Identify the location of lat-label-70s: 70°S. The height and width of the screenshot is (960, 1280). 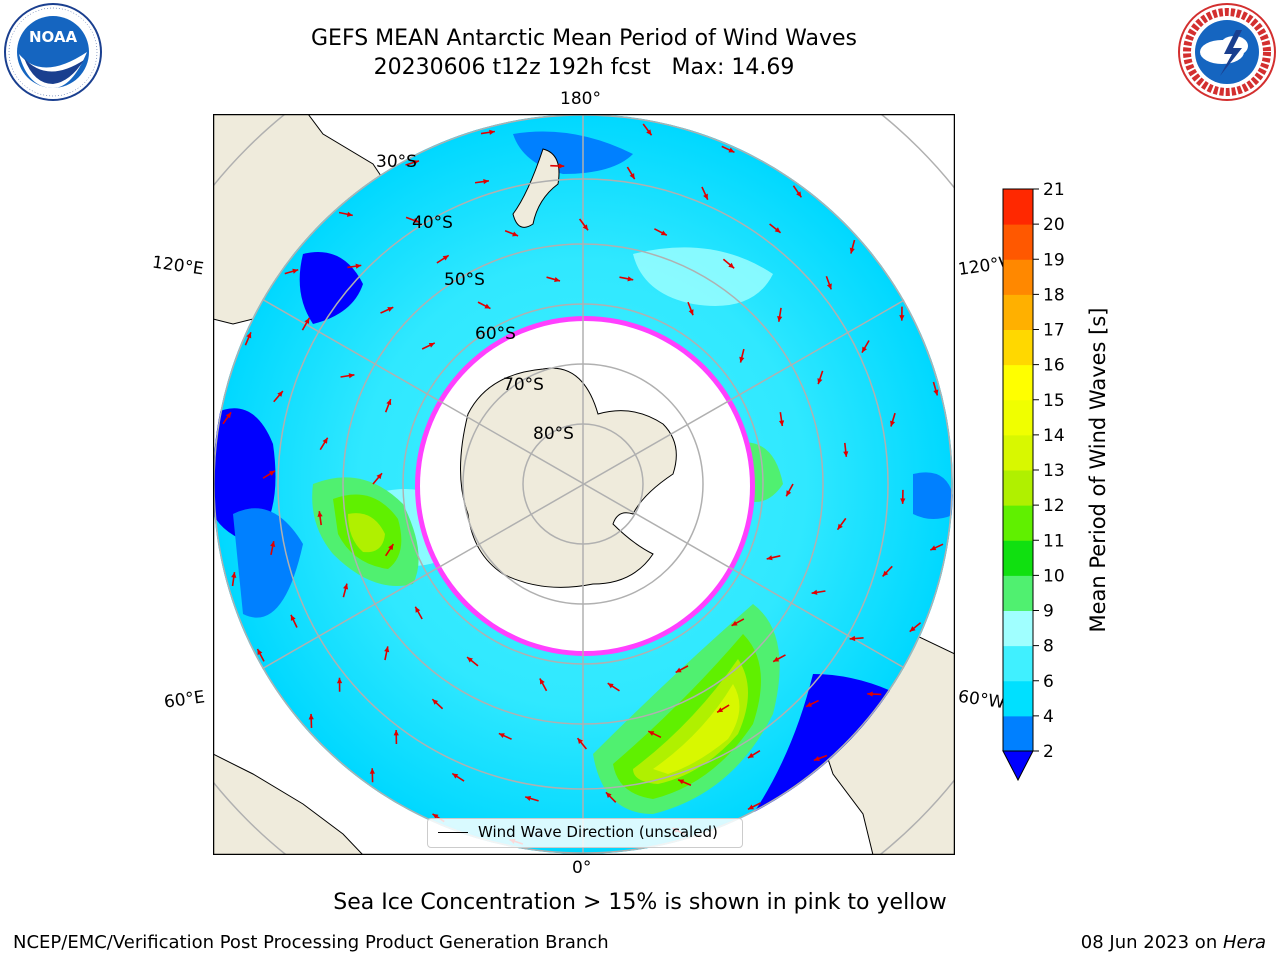
(523, 385).